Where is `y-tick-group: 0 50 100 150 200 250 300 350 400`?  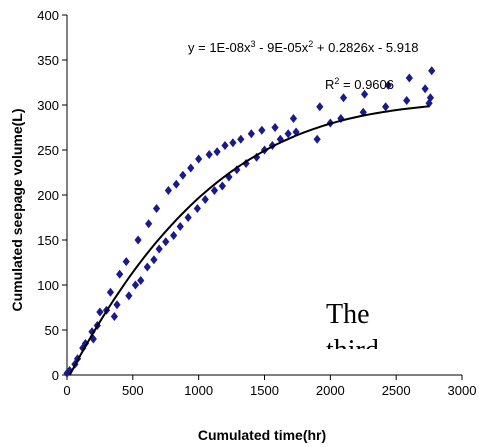
y-tick-group: 0 50 100 150 200 250 300 350 400 is located at coordinates (52, 195).